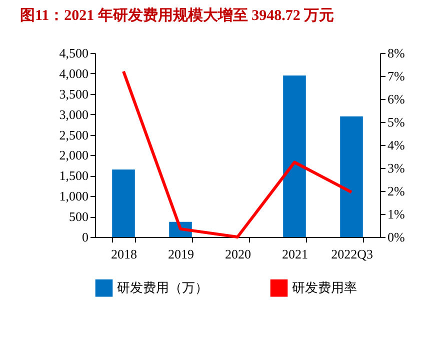  What do you see at coordinates (396, 214) in the screenshot?
I see `y2-tick-label: 1%` at bounding box center [396, 214].